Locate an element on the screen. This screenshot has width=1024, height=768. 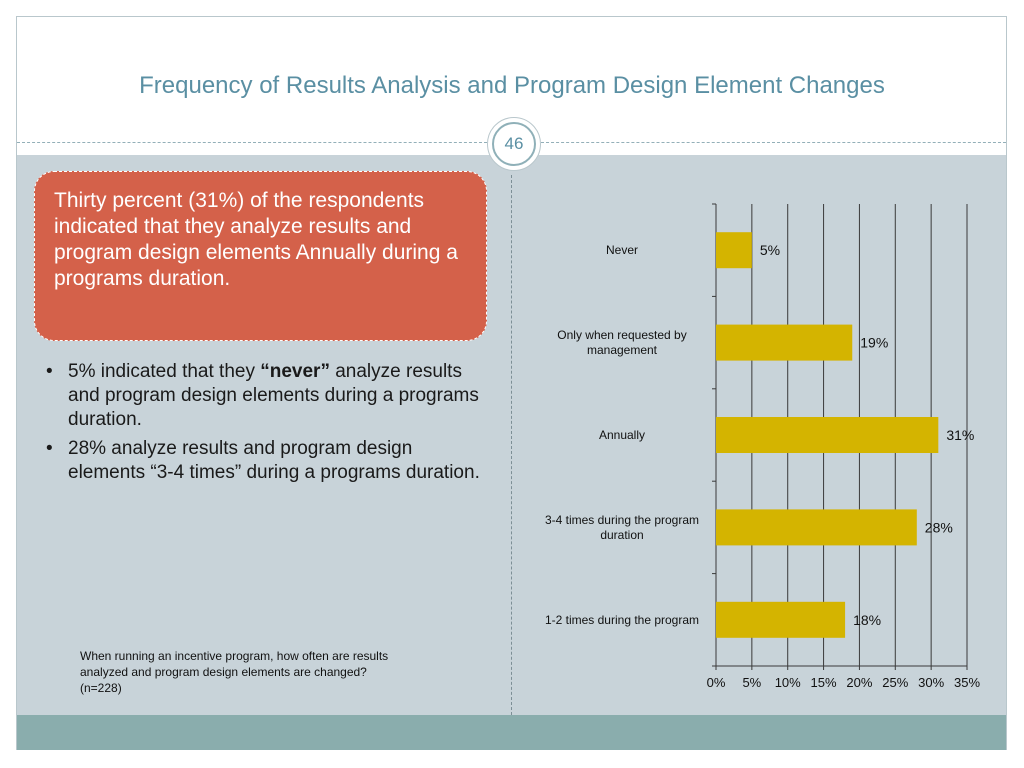
category-label: duration is located at coordinates (621, 535).